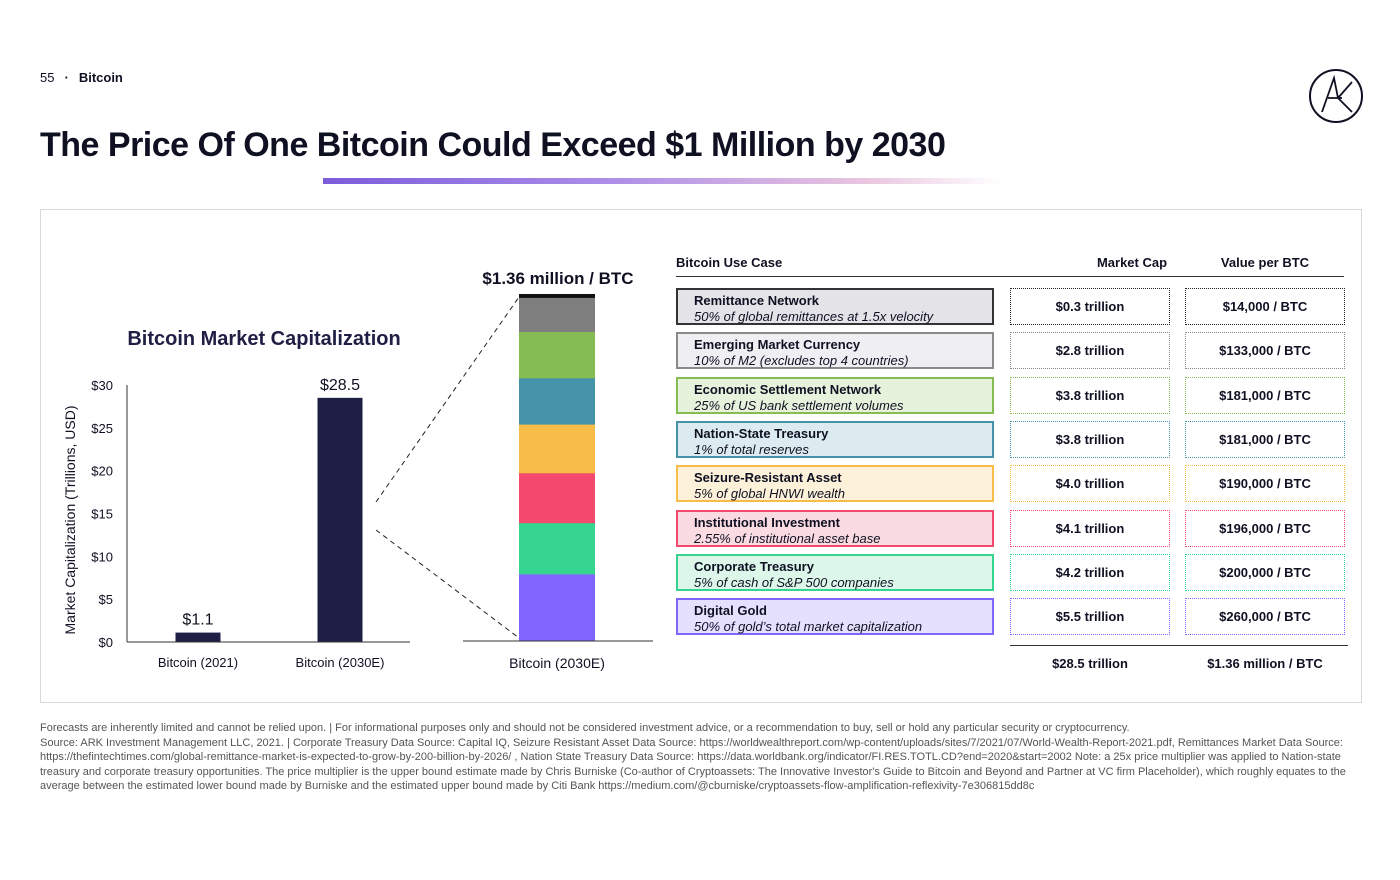  I want to click on value-per-btc-cell: $190,000 / BTC, so click(1265, 484).